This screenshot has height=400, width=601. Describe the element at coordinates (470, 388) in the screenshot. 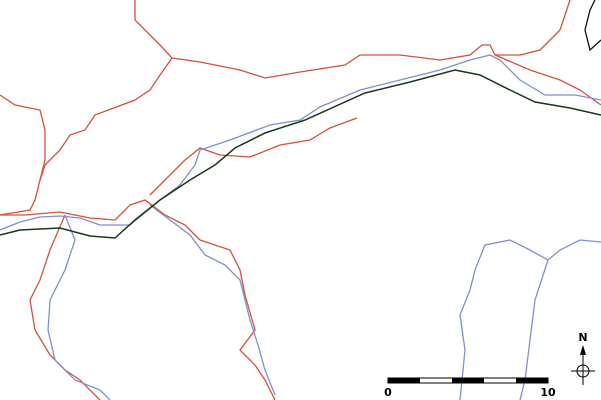

I see `scale-bar: 0 10` at that location.